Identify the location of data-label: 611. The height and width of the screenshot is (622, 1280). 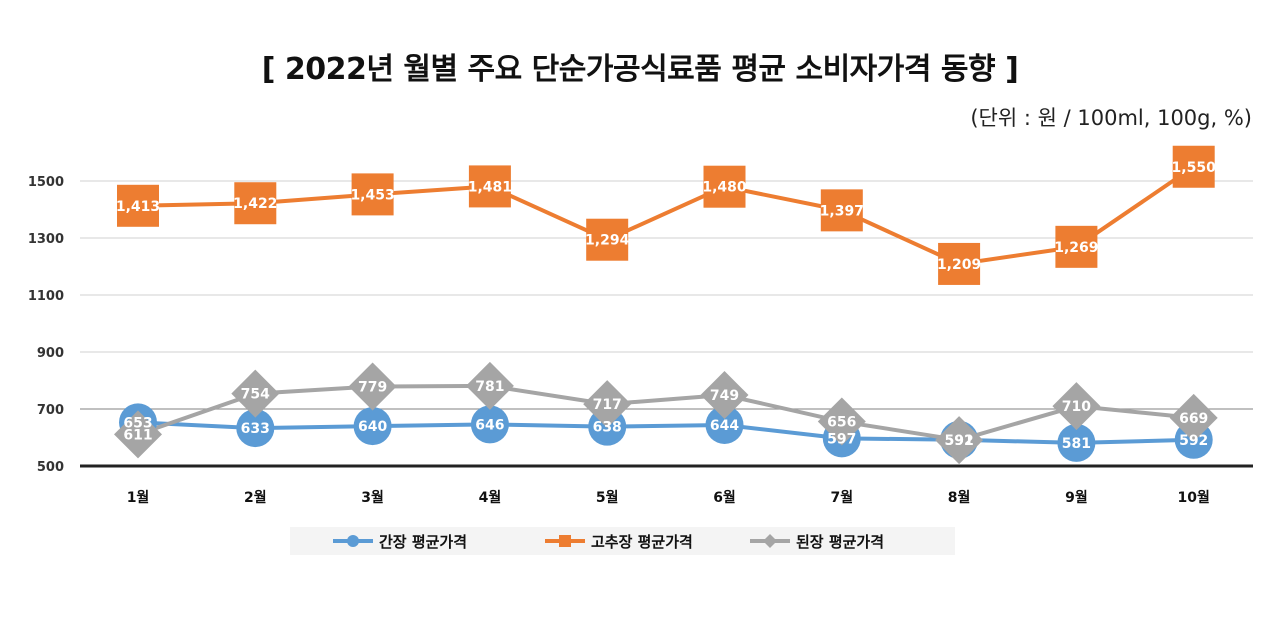
(137, 435).